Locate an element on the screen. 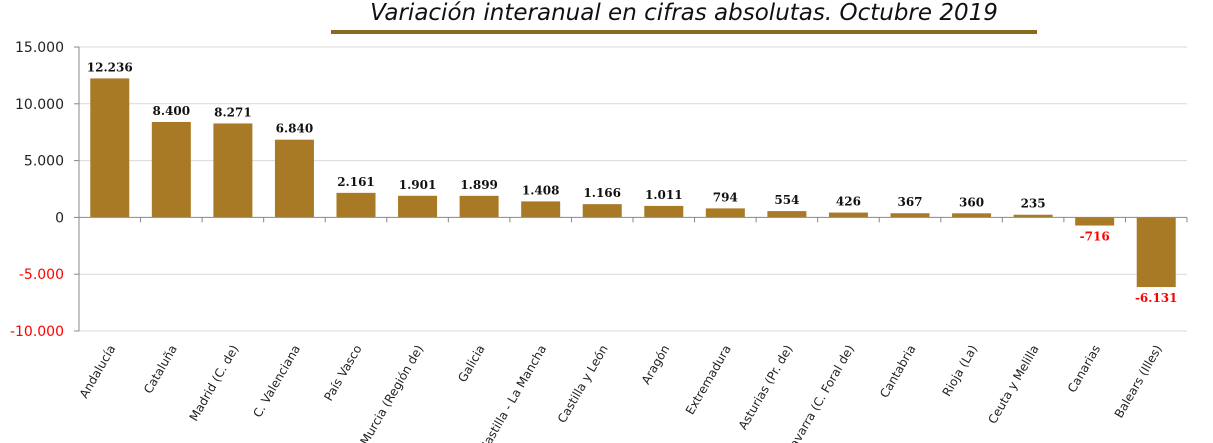 Image resolution: width=1213 pixels, height=443 pixels. x-tick-label: Rioja (La) is located at coordinates (960, 371).